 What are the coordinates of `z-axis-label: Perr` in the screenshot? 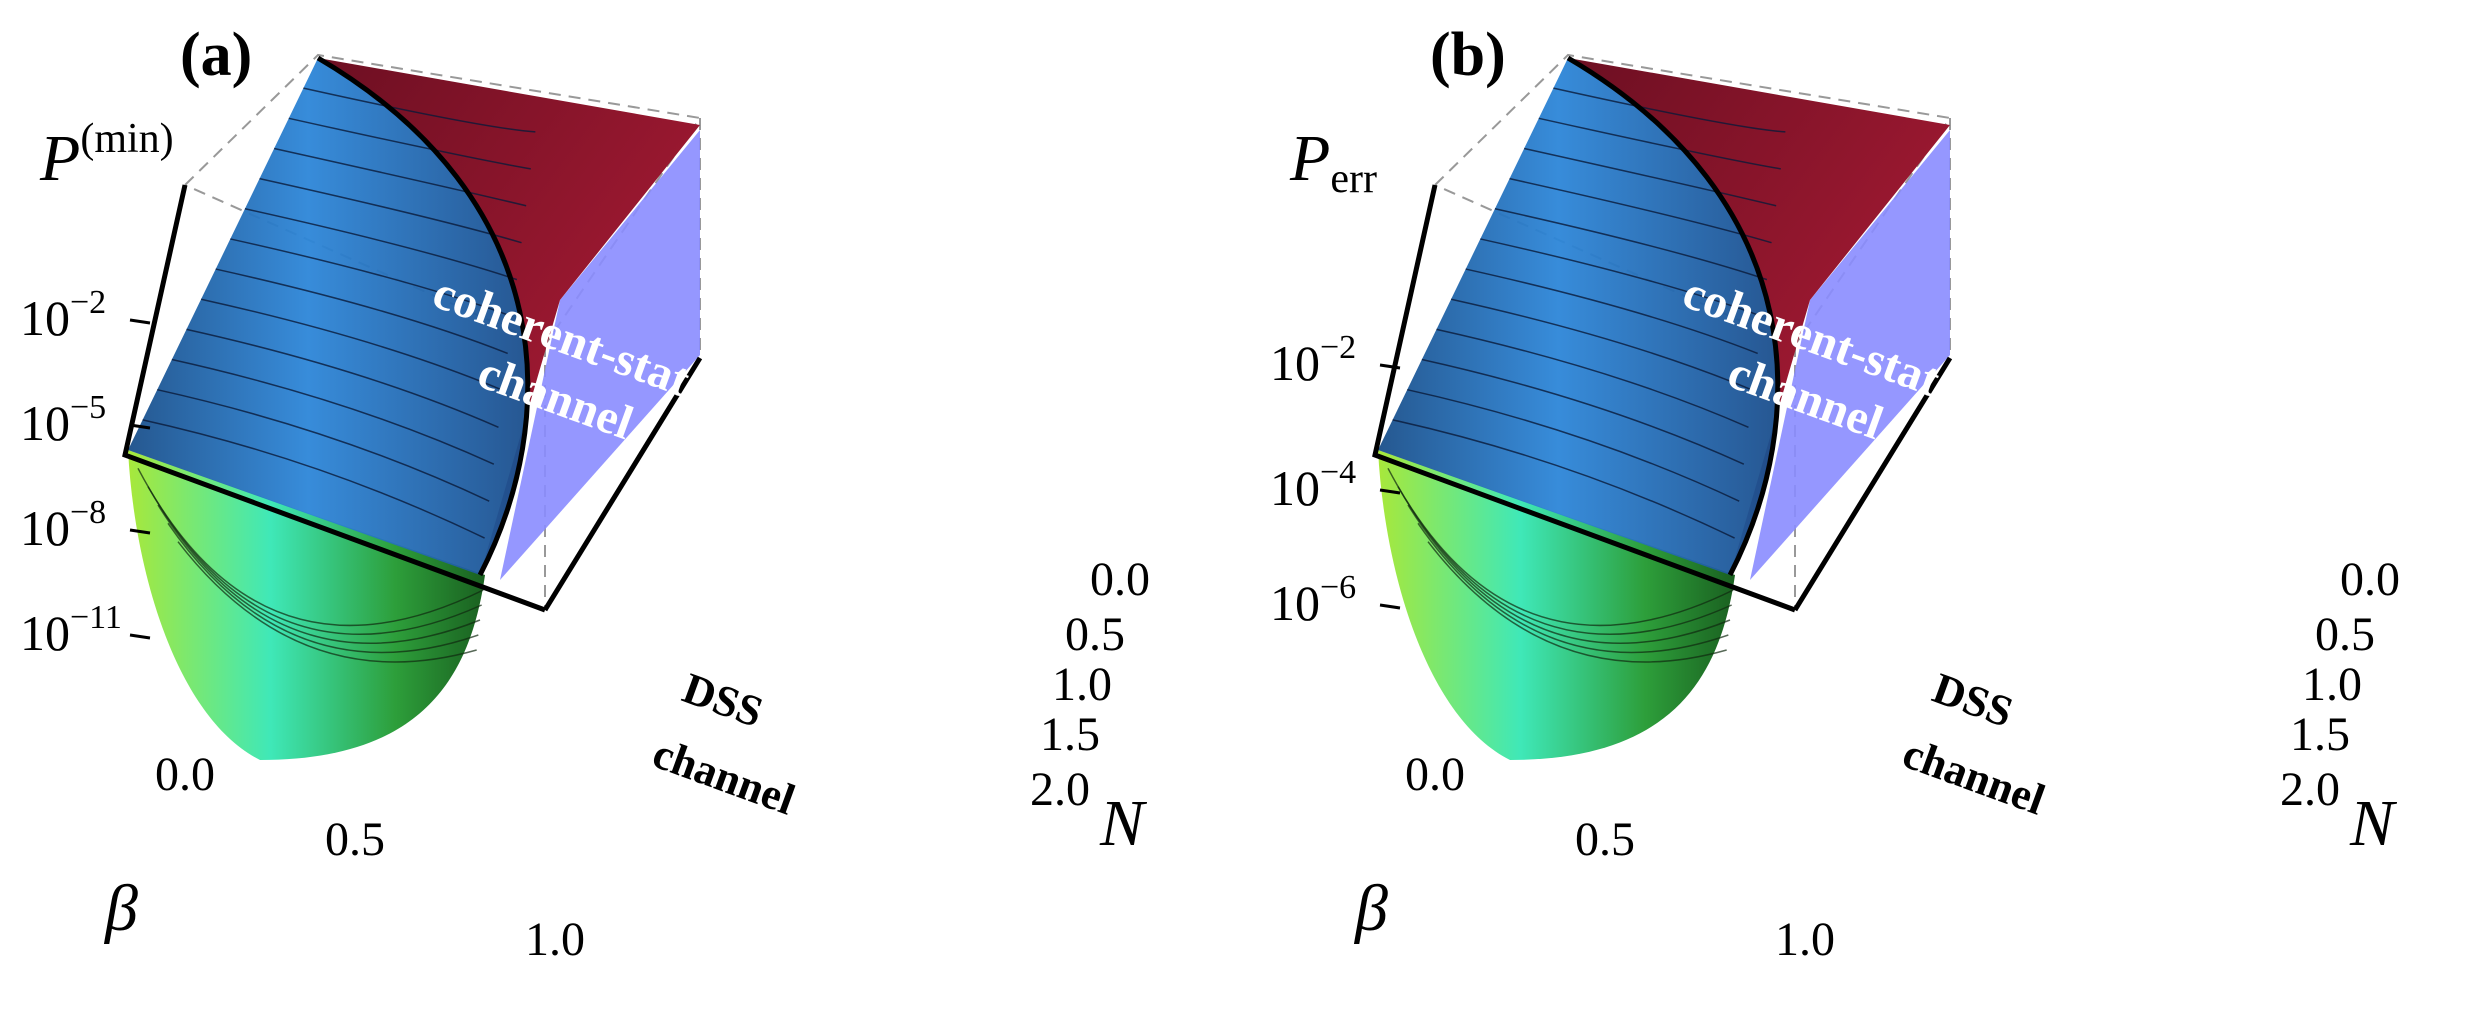 It's located at (1333, 162).